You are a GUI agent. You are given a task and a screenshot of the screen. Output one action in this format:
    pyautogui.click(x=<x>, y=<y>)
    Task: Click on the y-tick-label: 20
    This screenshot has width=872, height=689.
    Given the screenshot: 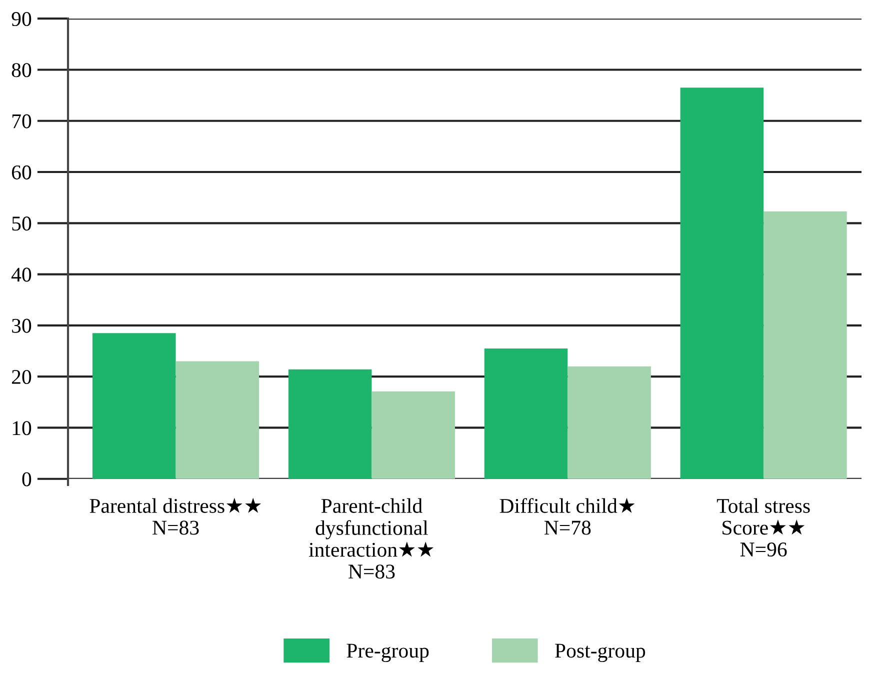 What is the action you would take?
    pyautogui.click(x=22, y=377)
    